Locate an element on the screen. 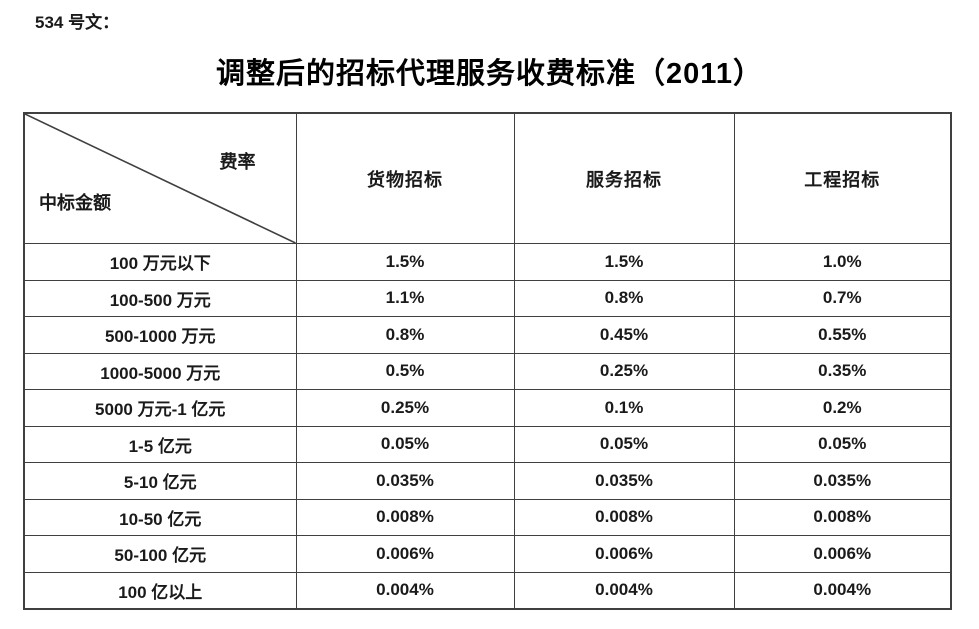 The image size is (979, 629). column-header-engineering: 工程招标 is located at coordinates (842, 178).